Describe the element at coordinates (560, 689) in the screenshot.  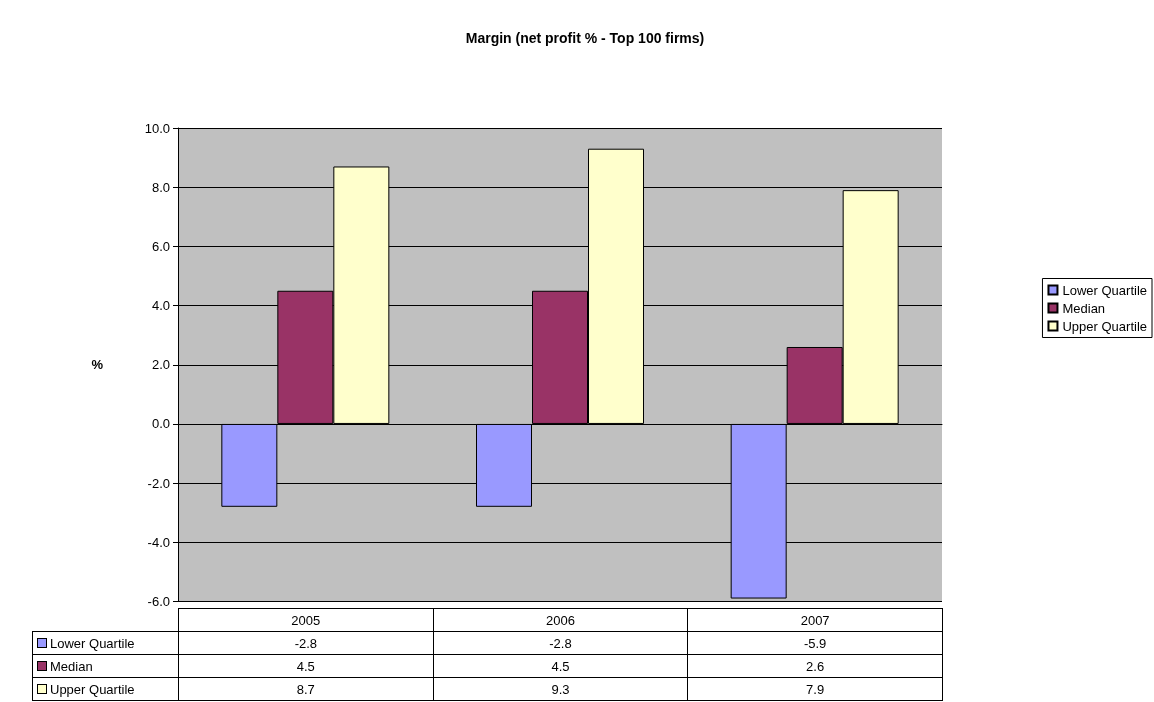
I see `data-label: 9.3` at that location.